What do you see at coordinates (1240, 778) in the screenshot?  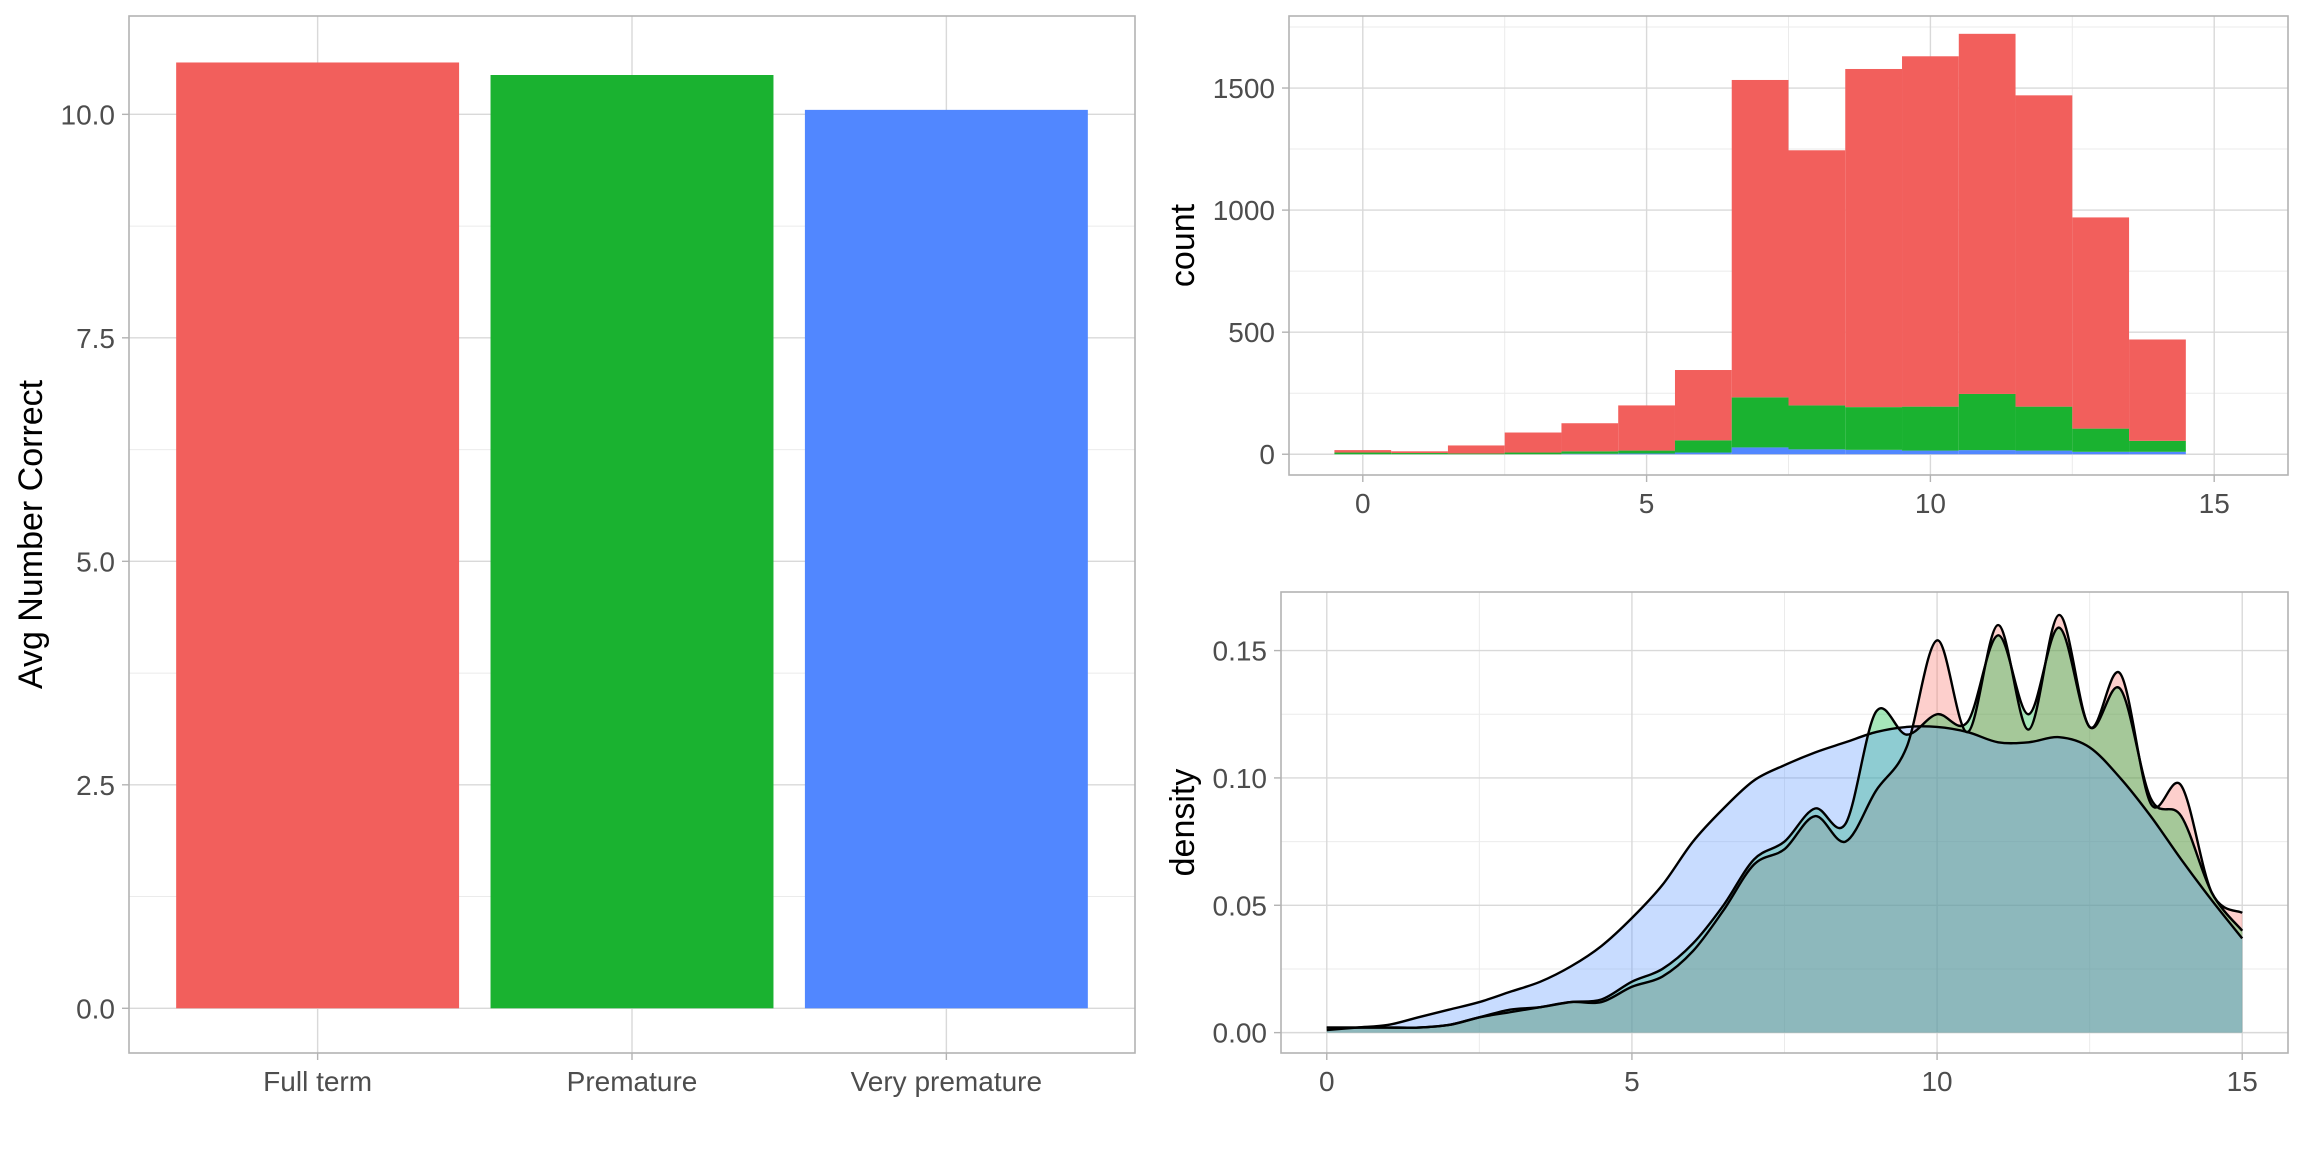 I see `y-tick-label: 0.10` at bounding box center [1240, 778].